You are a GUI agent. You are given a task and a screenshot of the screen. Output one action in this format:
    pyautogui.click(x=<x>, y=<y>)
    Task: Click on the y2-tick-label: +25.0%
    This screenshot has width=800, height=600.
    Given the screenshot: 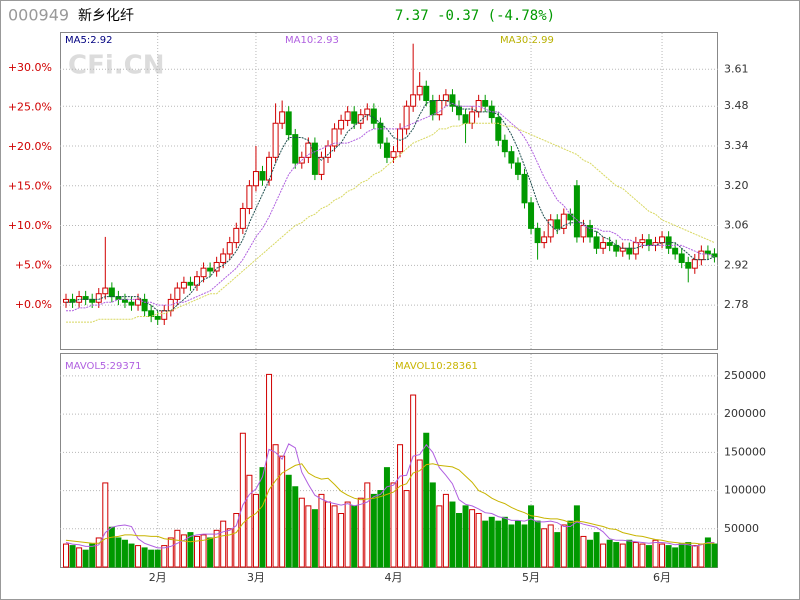 What is the action you would take?
    pyautogui.click(x=30, y=107)
    